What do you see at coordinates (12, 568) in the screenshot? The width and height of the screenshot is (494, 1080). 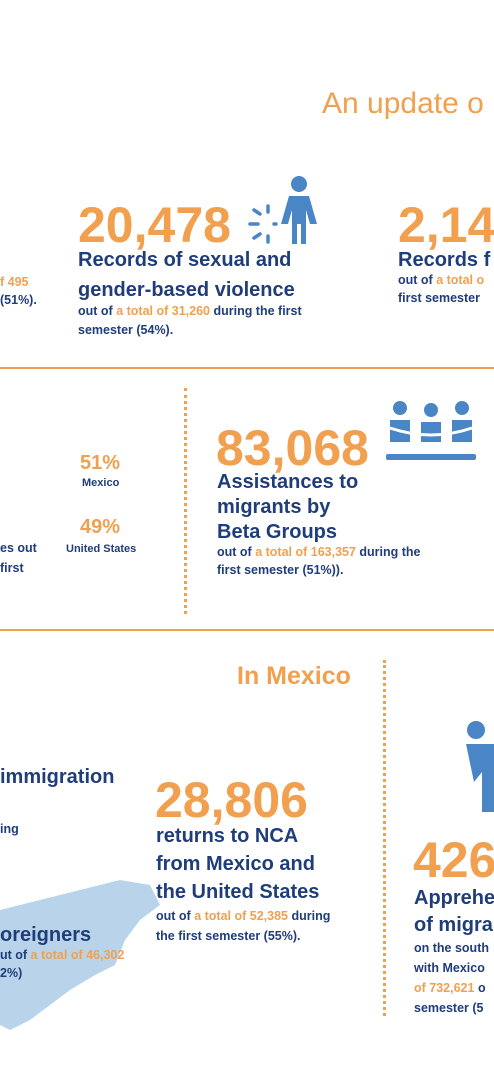 I see `fragment-text: first` at bounding box center [12, 568].